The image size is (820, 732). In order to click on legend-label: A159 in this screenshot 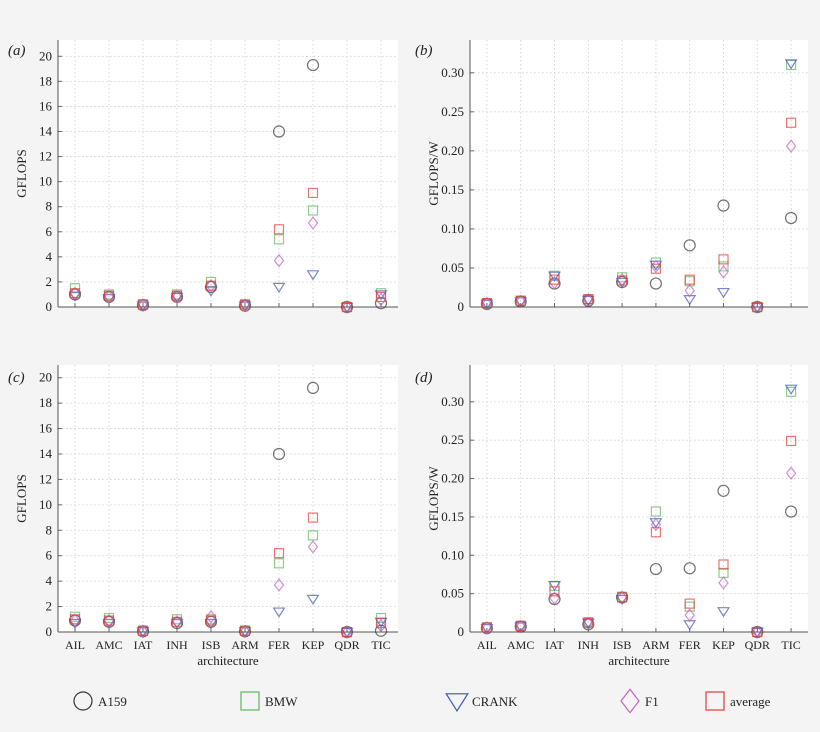, I will do `click(112, 701)`.